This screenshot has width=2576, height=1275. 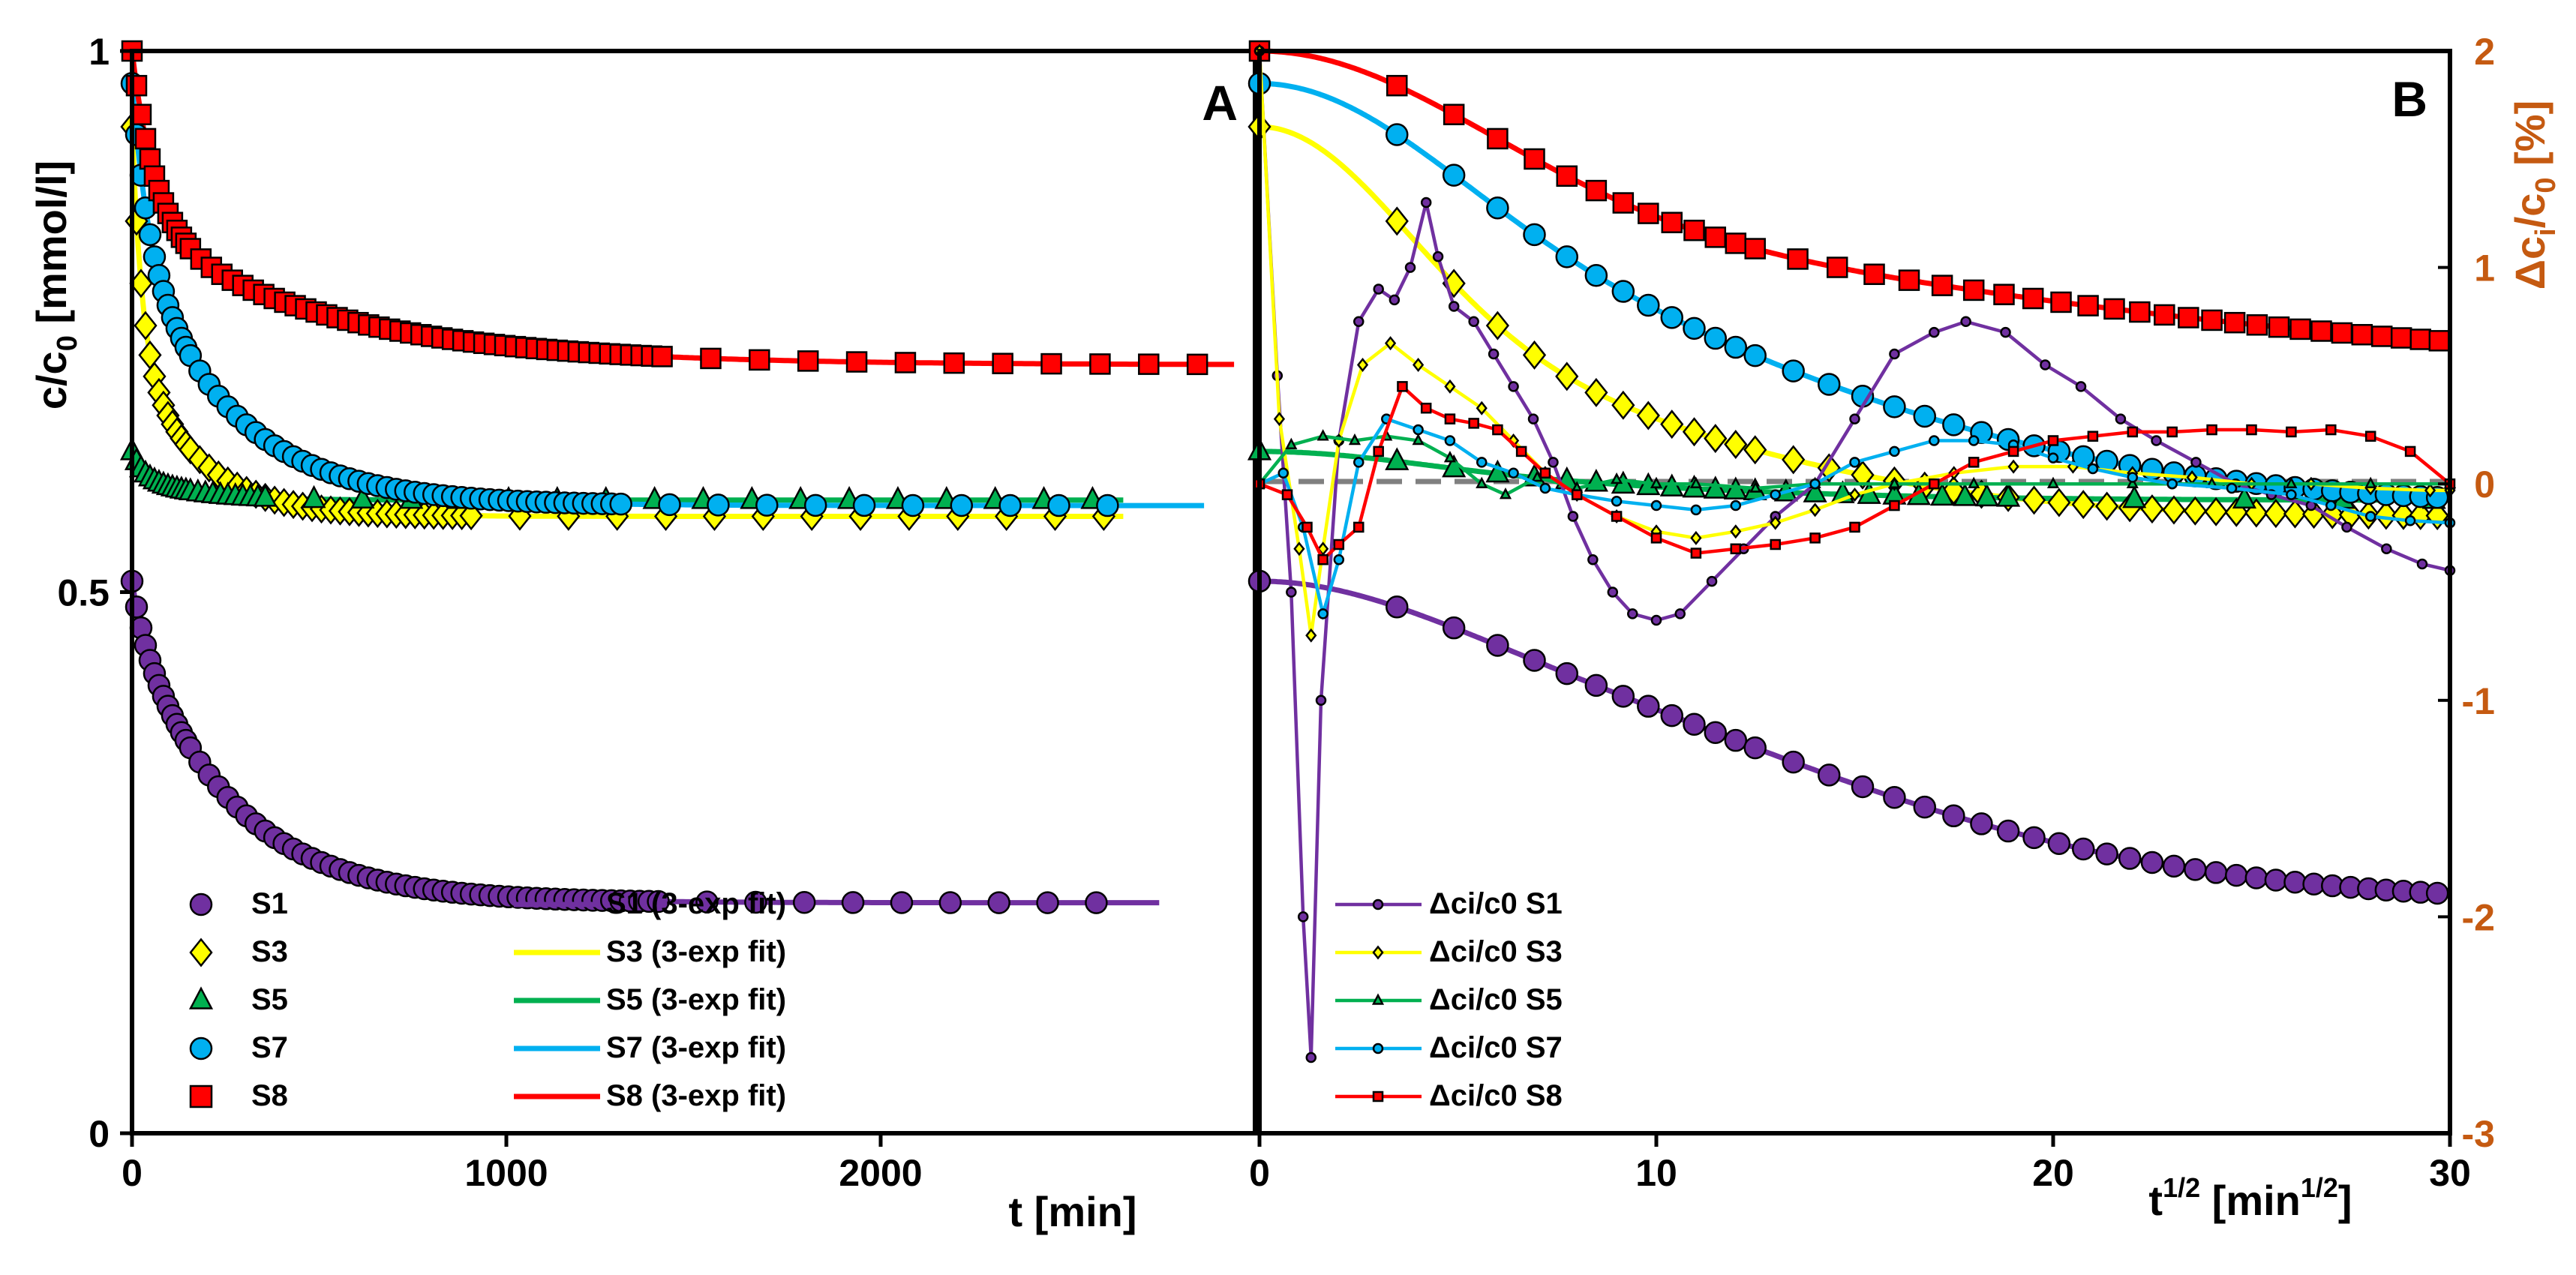 What do you see at coordinates (1656, 1173) in the screenshot?
I see `x-tick-label-b: 10` at bounding box center [1656, 1173].